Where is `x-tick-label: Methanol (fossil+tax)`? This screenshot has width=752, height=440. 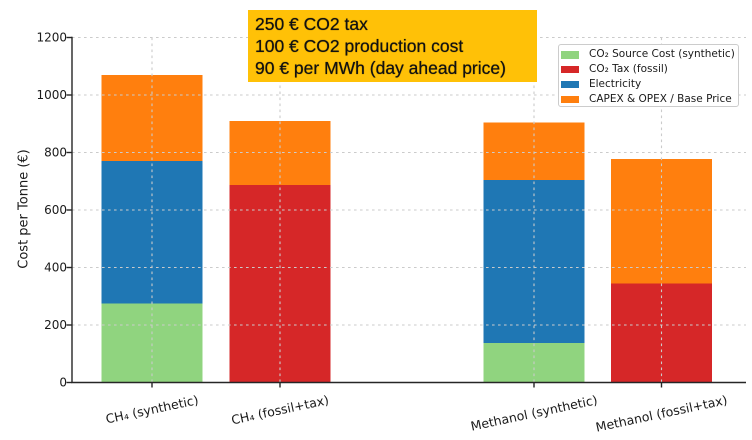 x-tick-label: Methanol (fossil+tax) is located at coordinates (661, 413).